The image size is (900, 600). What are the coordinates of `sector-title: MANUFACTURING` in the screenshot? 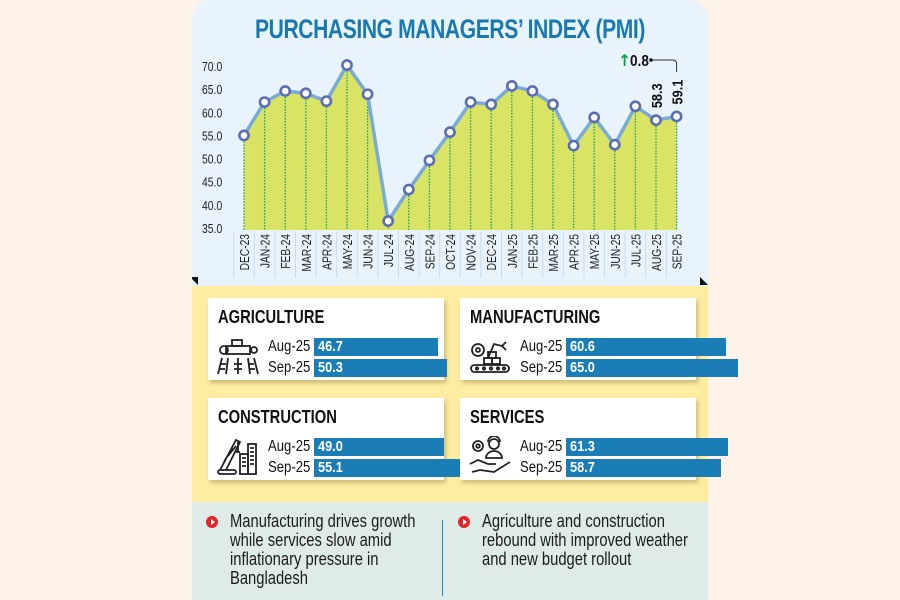 It's located at (535, 317).